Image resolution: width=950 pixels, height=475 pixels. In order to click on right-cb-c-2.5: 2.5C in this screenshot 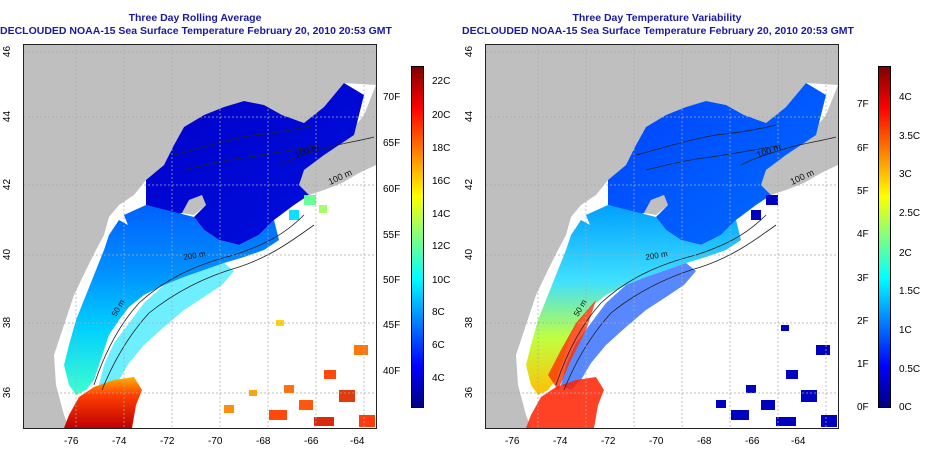, I will do `click(910, 213)`.